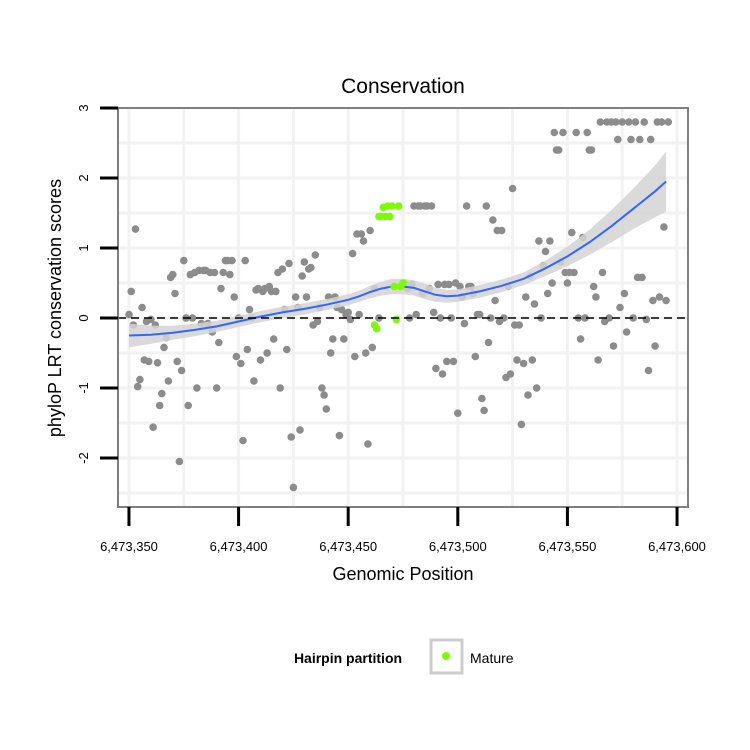 This screenshot has width=750, height=750. Describe the element at coordinates (458, 546) in the screenshot. I see `x-tick-label: 6,473,500` at that location.